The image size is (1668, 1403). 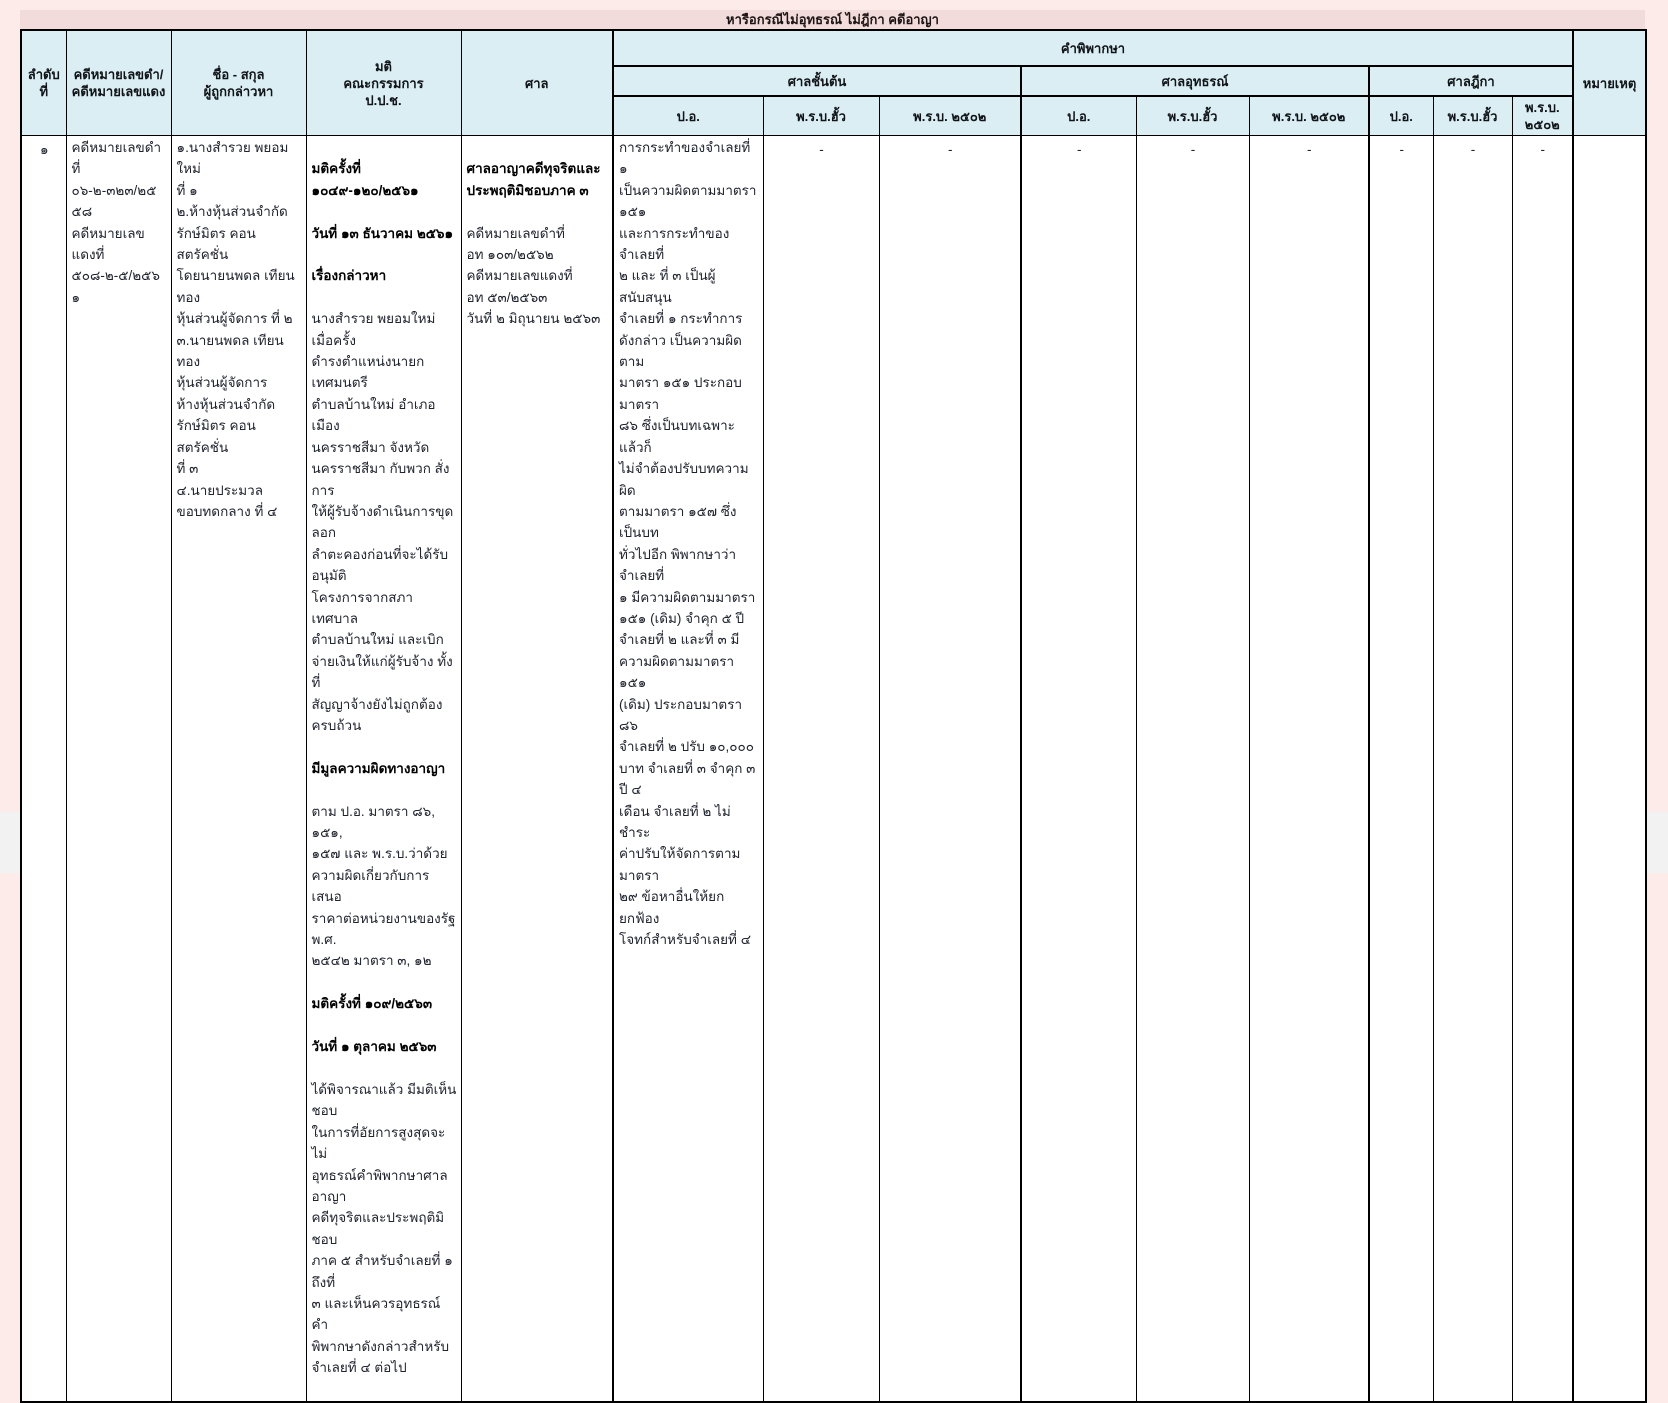 I want to click on header-no: ลำดับ ที่, so click(x=43, y=82).